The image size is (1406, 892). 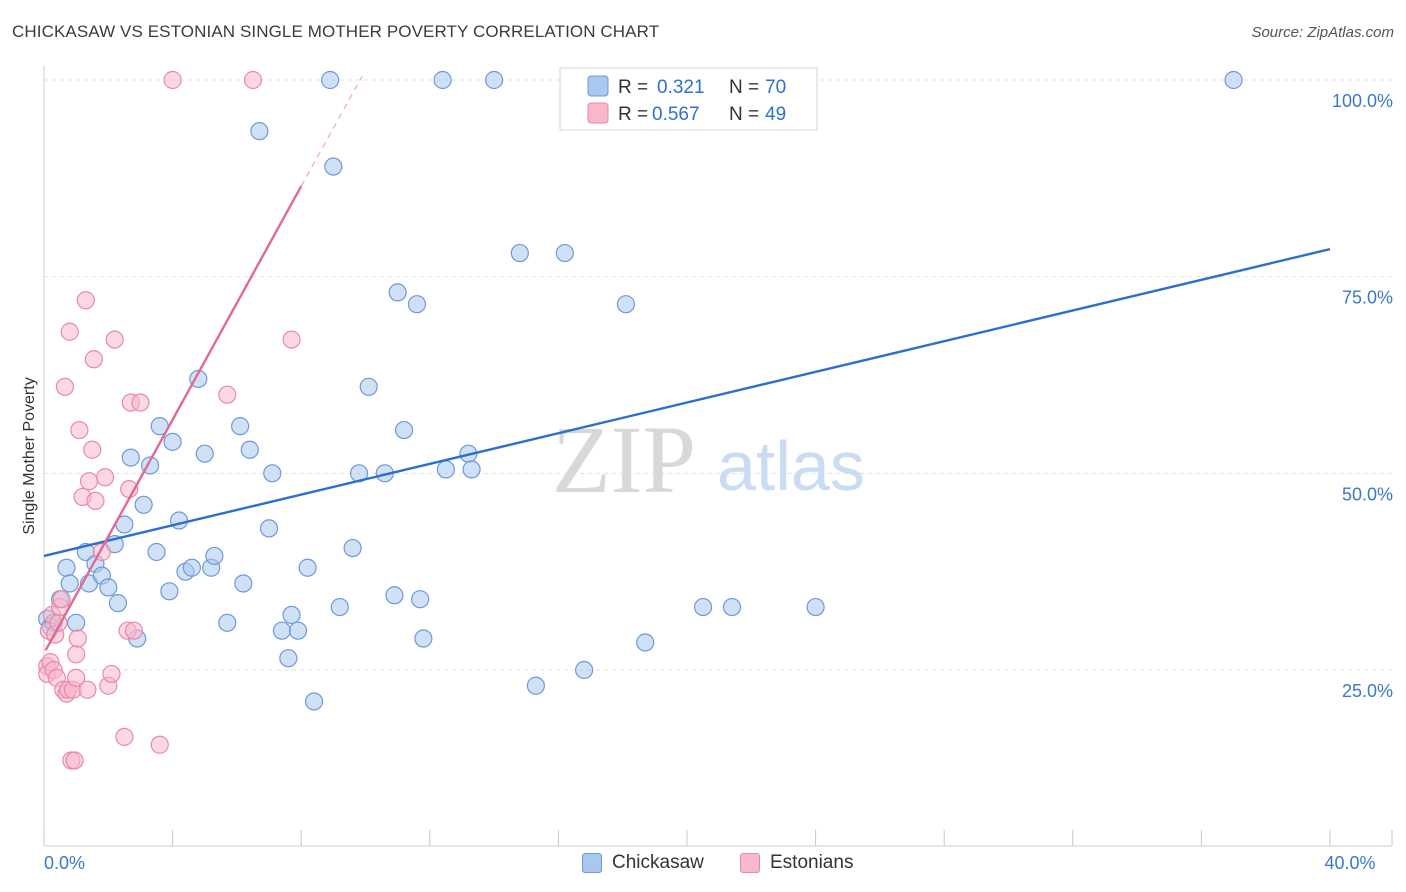 What do you see at coordinates (791, 466) in the screenshot?
I see `watermark-atlas: atlas` at bounding box center [791, 466].